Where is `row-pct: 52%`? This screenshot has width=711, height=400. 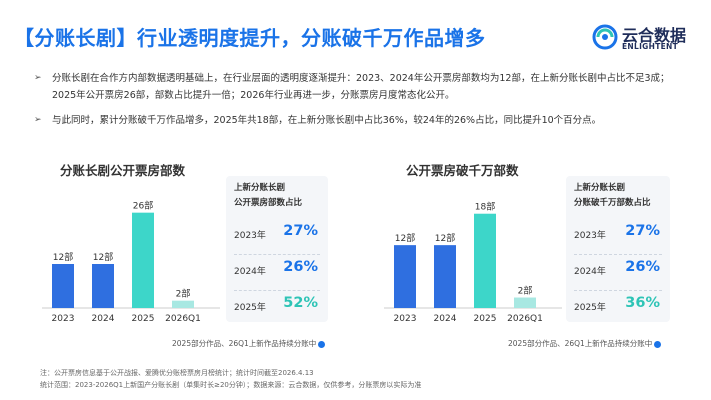 row-pct: 52% is located at coordinates (300, 303).